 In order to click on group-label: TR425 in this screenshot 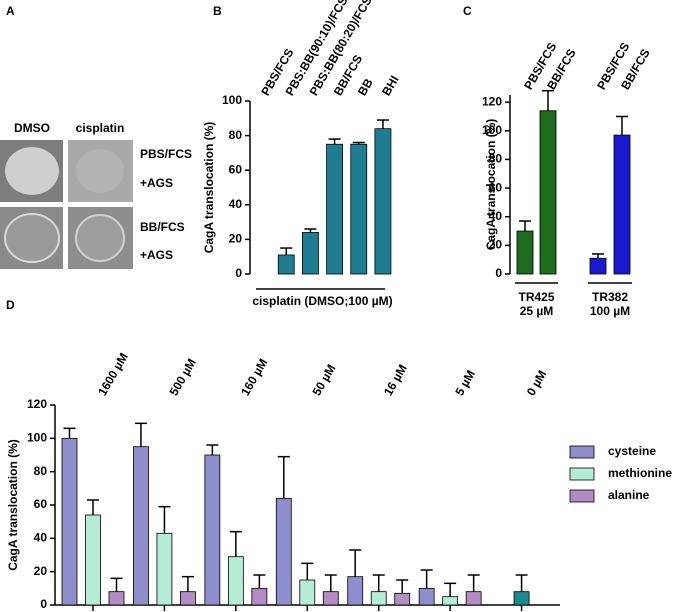, I will do `click(536, 297)`.